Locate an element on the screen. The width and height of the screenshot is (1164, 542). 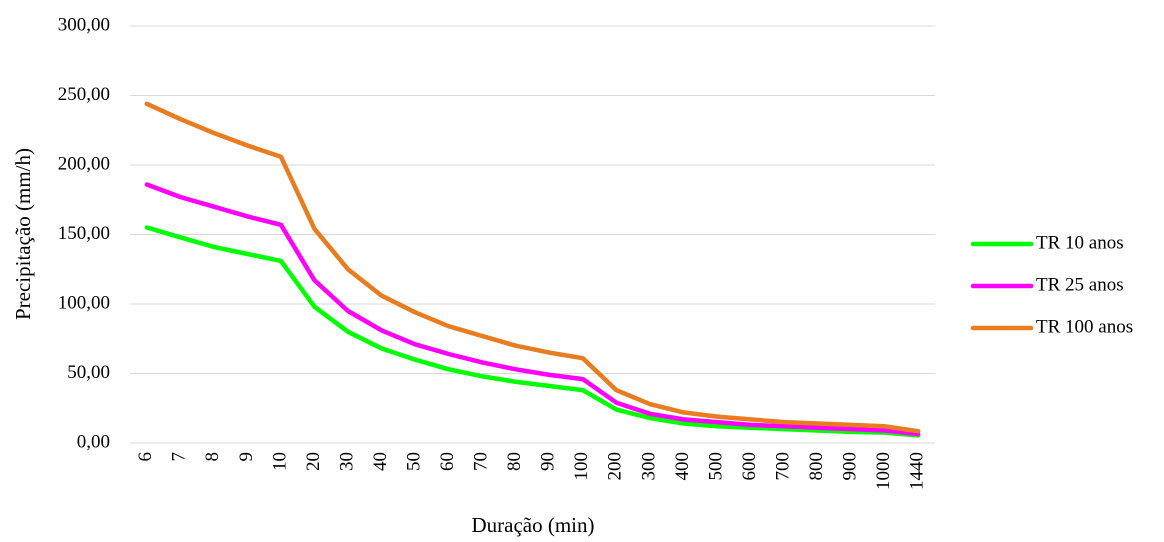
y-tick-label: 100,00 is located at coordinates (84, 302).